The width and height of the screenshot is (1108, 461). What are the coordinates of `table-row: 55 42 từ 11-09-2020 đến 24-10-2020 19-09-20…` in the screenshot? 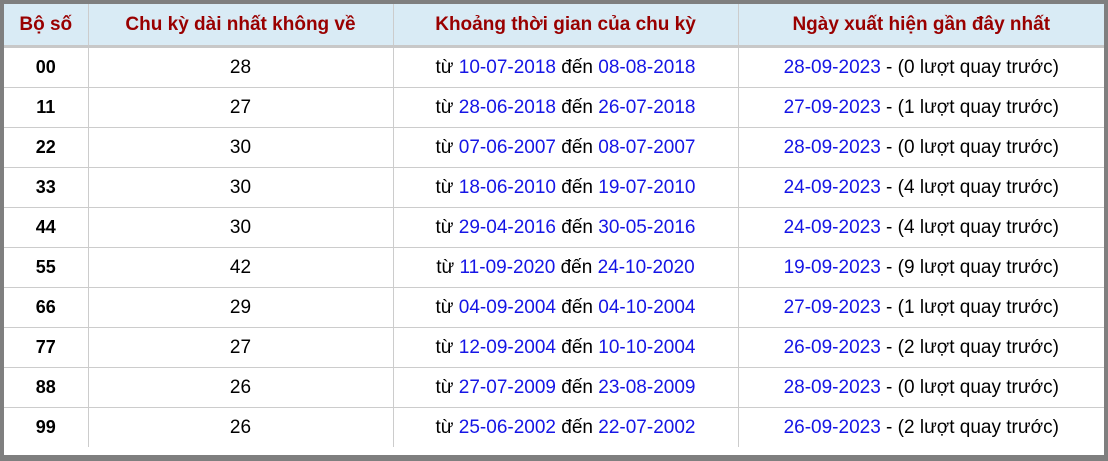 It's located at (554, 267).